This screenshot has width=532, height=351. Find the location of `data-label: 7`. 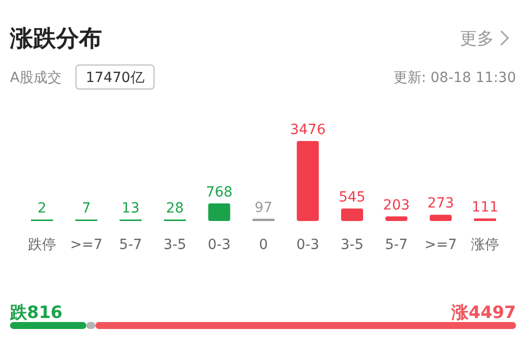

data-label: 7 is located at coordinates (86, 208).